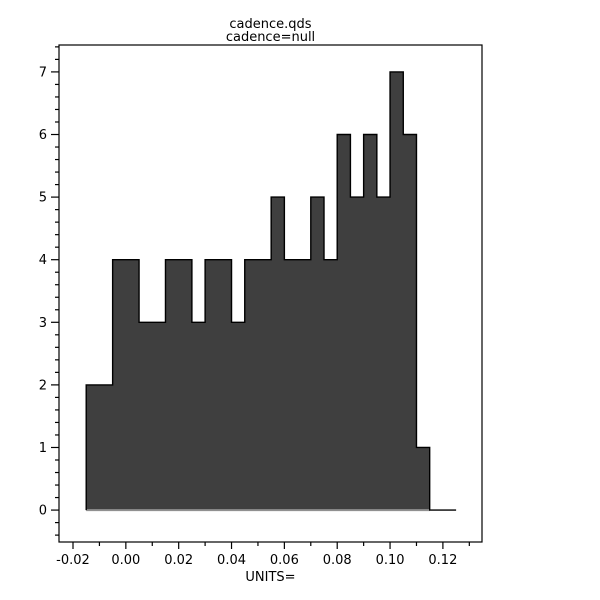 This screenshot has width=600, height=600. Describe the element at coordinates (178, 560) in the screenshot. I see `x-tick-label: 0.02` at that location.